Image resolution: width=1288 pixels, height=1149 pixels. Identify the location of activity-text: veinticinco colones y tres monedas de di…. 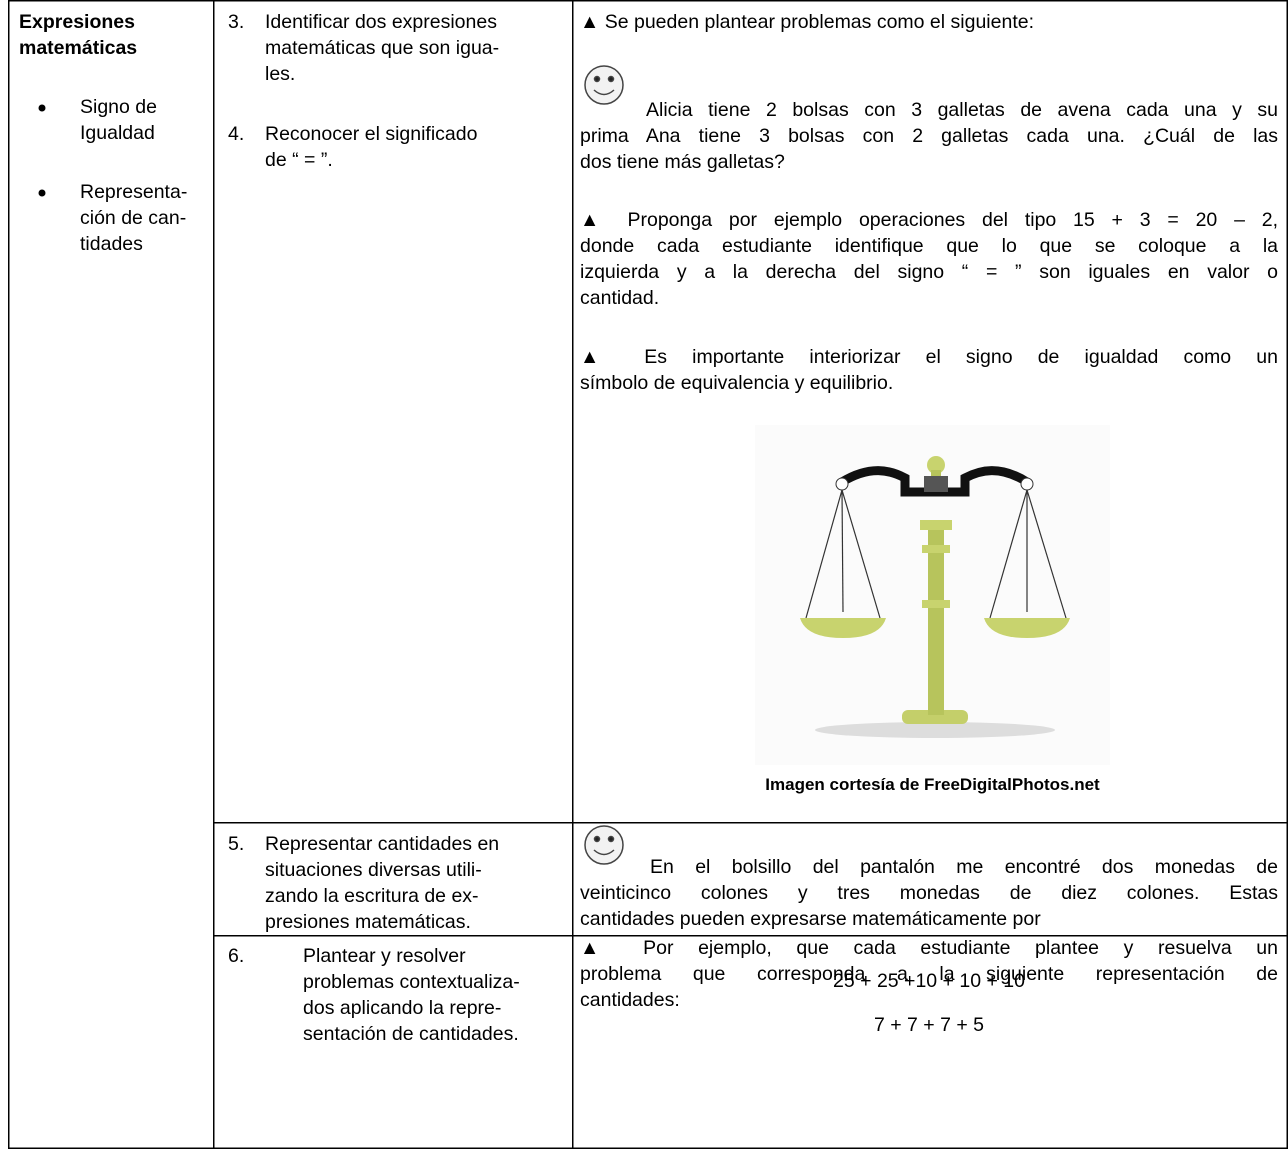
(929, 893).